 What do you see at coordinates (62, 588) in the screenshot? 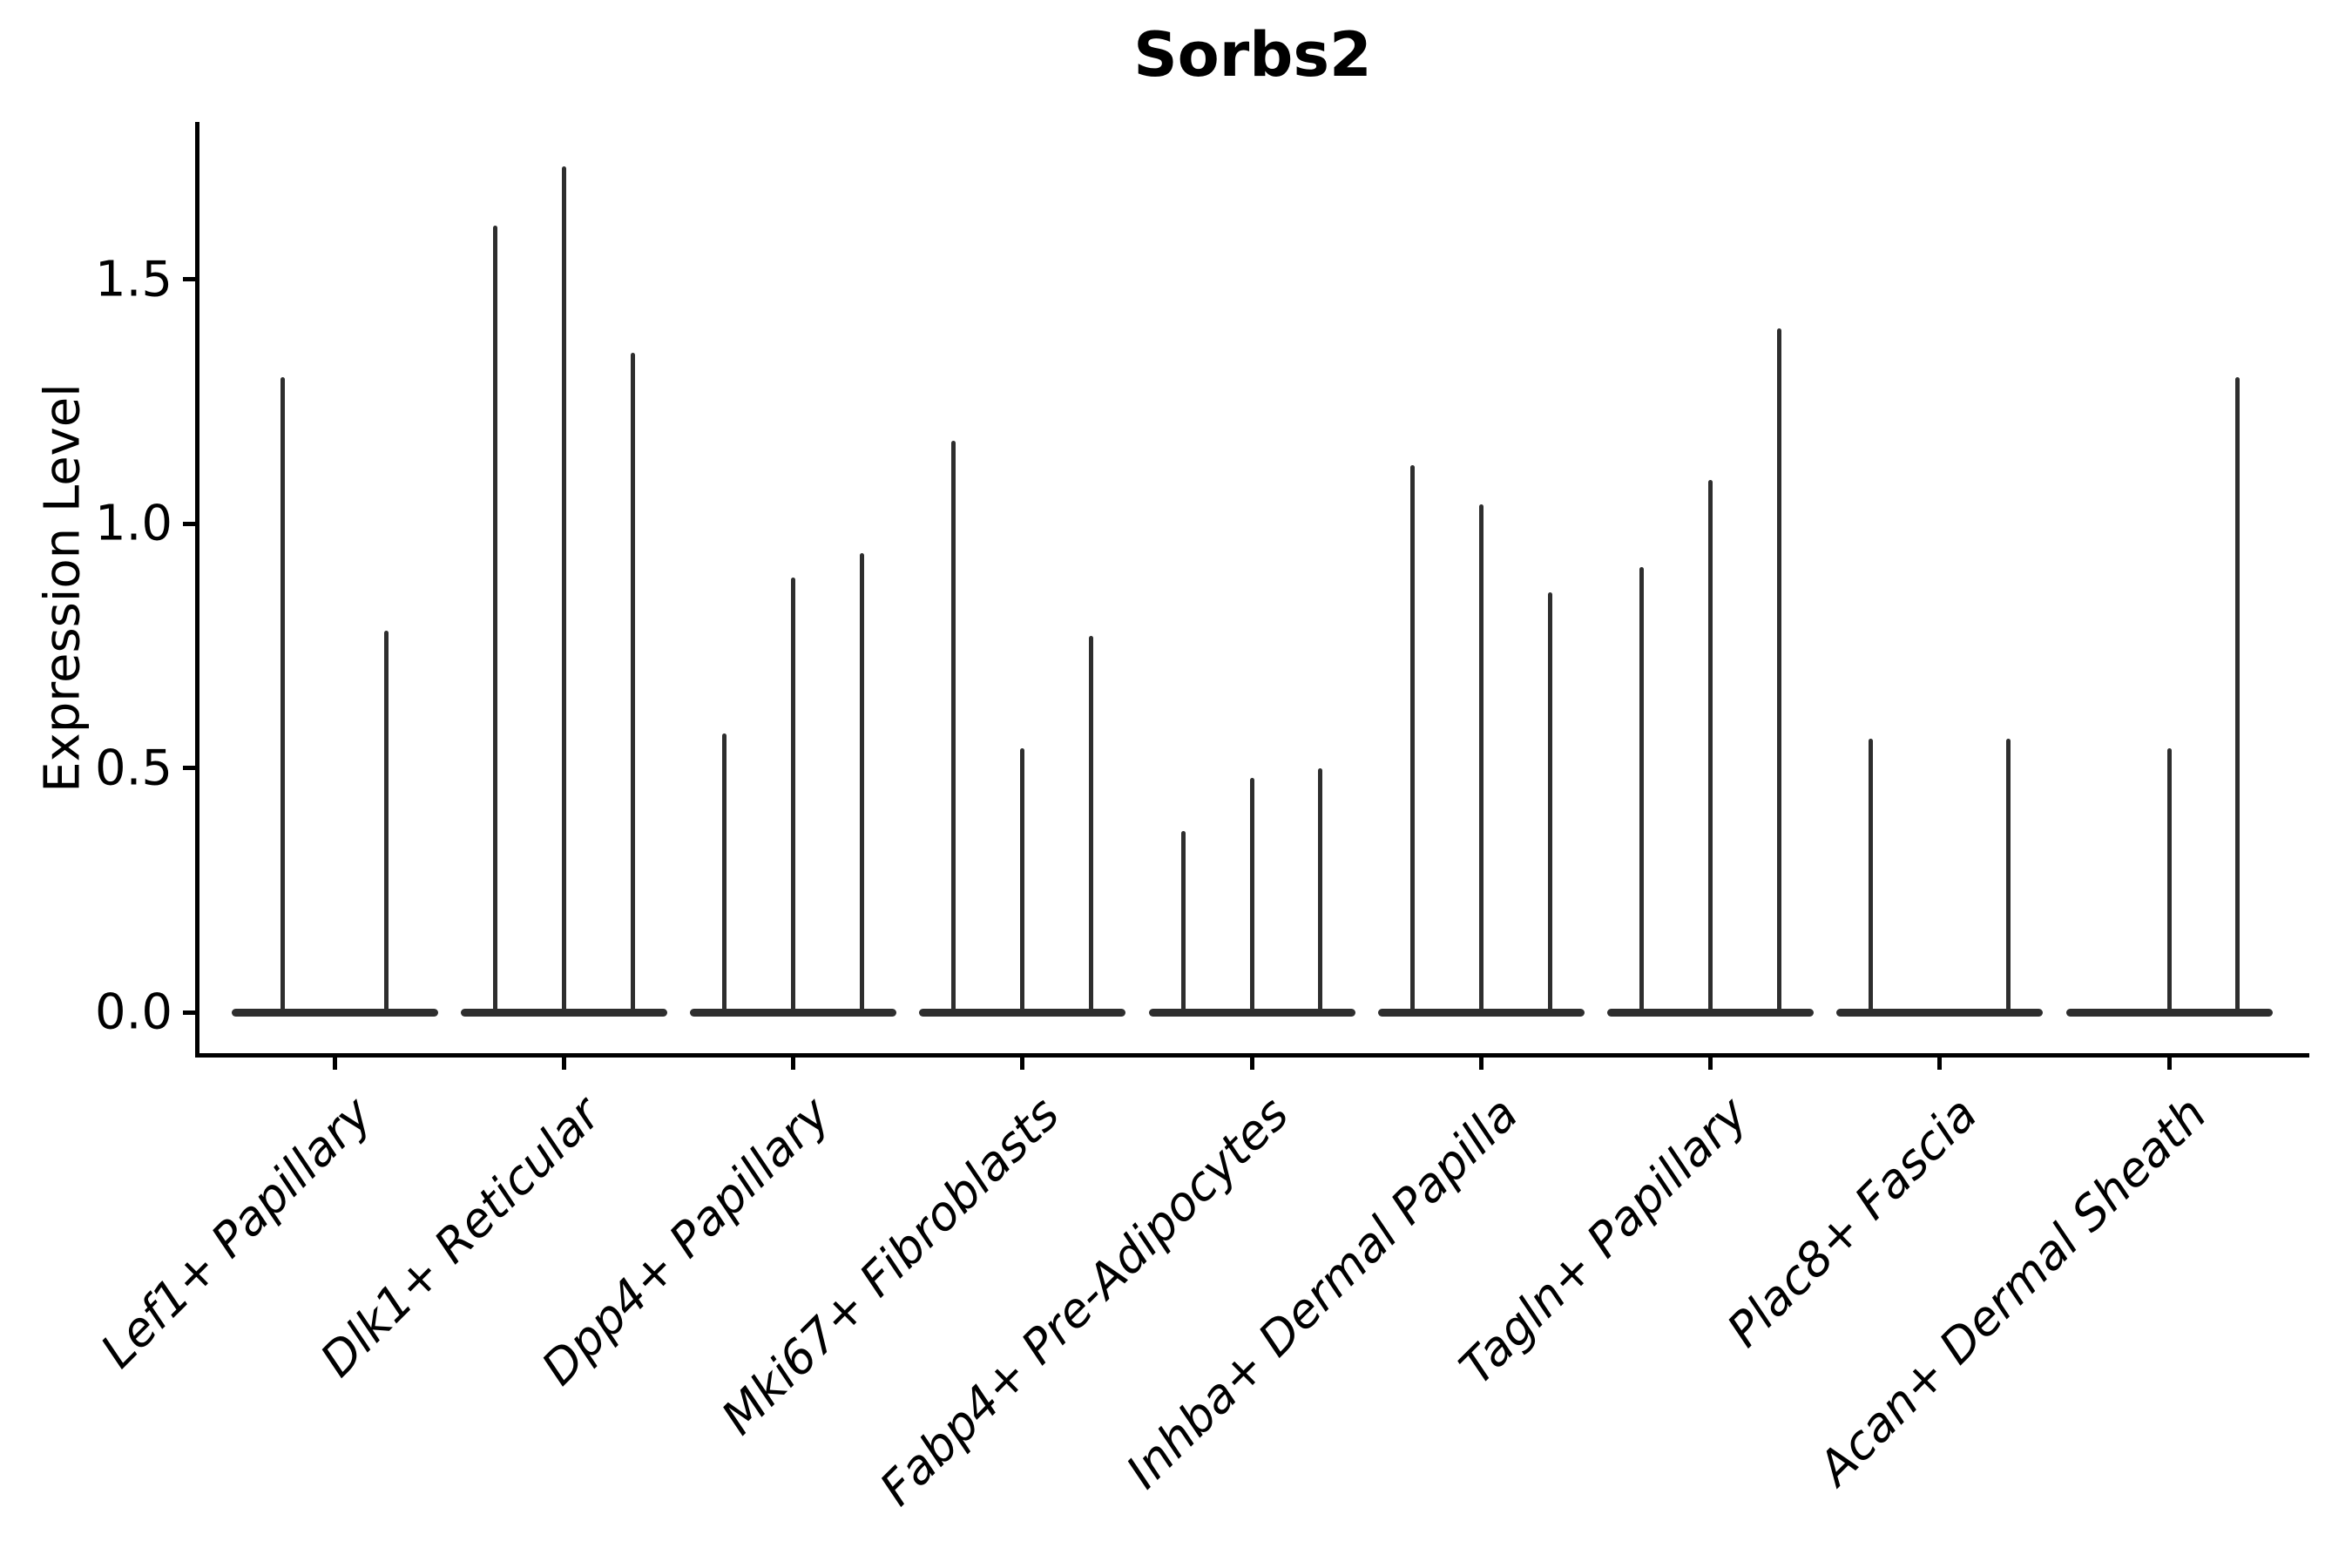
I see `y-axis-label: Expression Level` at bounding box center [62, 588].